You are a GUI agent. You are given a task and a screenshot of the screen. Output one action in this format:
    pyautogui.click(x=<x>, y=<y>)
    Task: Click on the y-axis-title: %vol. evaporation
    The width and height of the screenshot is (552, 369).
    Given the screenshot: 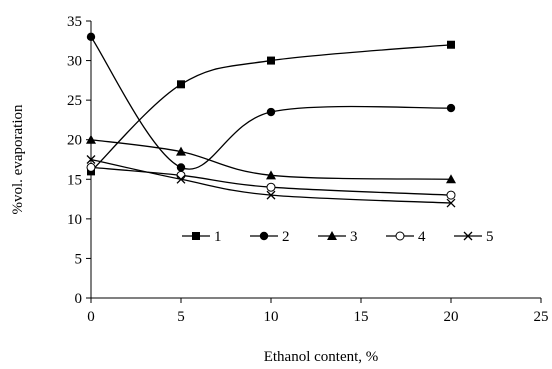 What is the action you would take?
    pyautogui.click(x=18, y=159)
    